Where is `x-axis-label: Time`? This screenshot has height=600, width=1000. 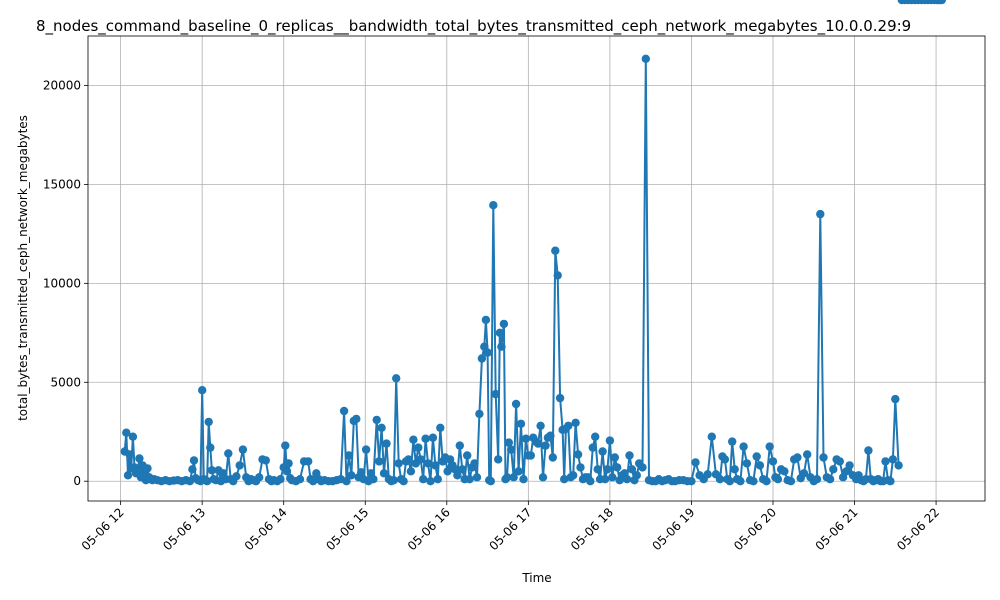 x-axis-label: Time is located at coordinates (536, 578).